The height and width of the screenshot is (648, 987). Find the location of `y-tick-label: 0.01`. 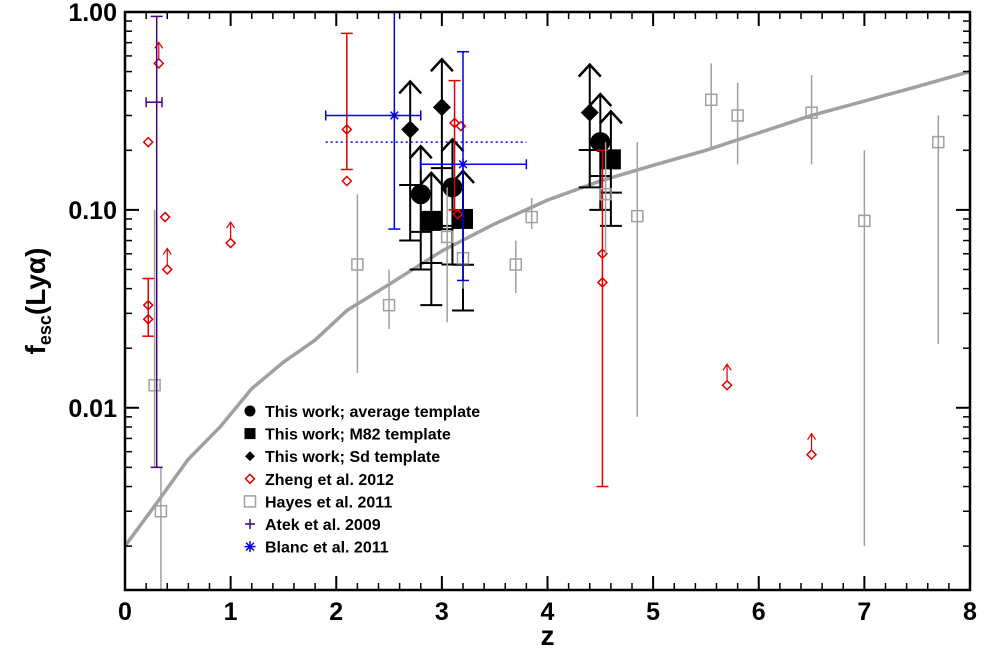

y-tick-label: 0.01 is located at coordinates (92, 409).